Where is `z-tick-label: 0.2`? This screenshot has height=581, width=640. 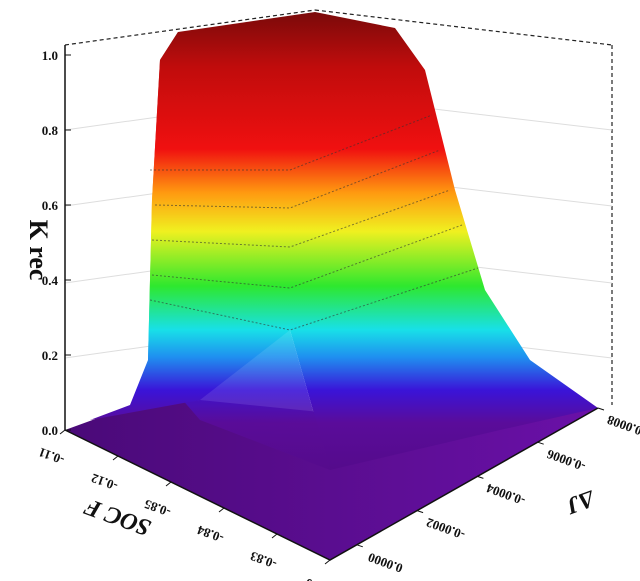 z-tick-label: 0.2 is located at coordinates (50, 355).